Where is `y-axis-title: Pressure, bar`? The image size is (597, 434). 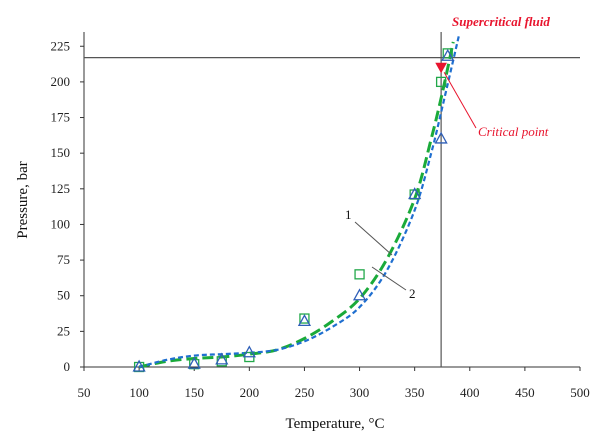
y-axis-title: Pressure, bar is located at coordinates (23, 199).